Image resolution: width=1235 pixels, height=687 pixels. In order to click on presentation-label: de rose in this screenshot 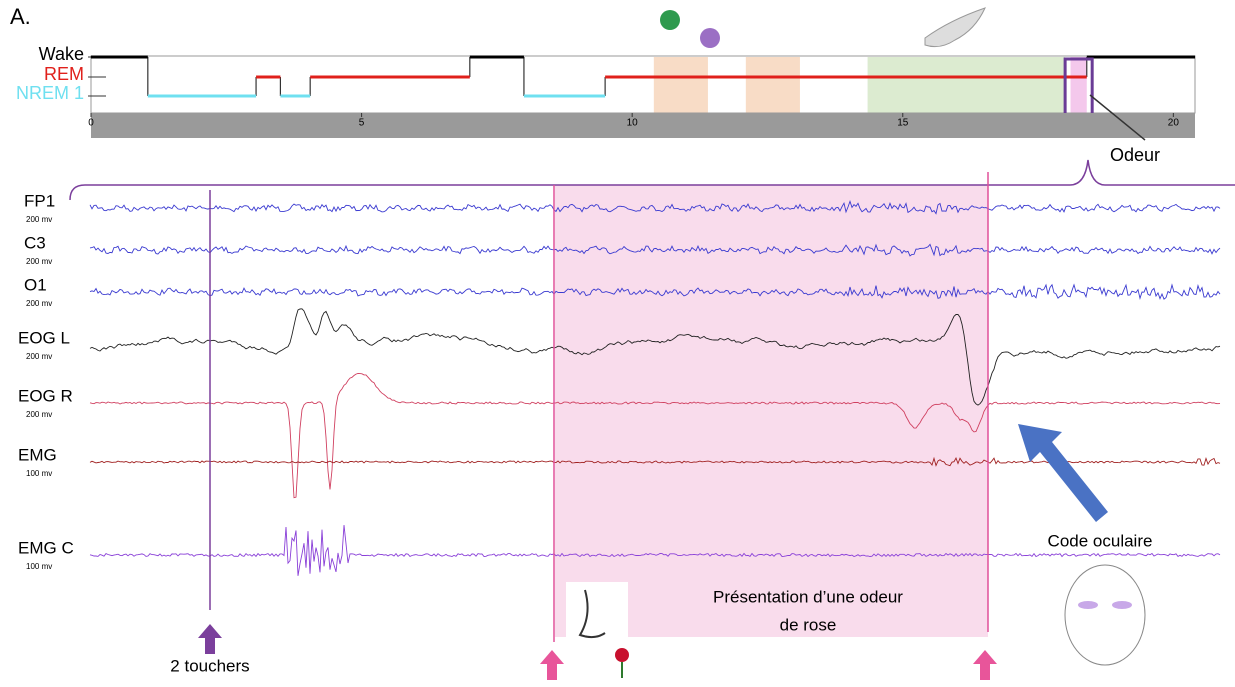, I will do `click(808, 624)`.